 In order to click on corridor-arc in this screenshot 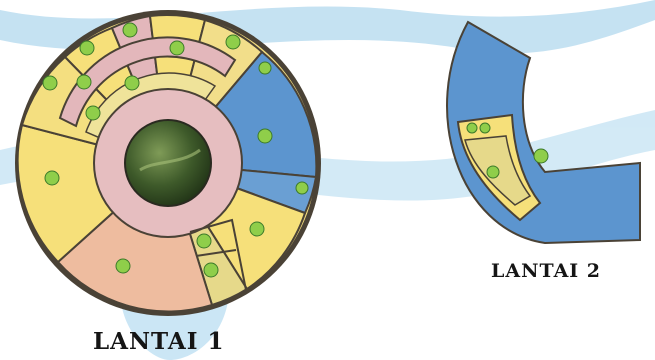, I will do `click(147, 82)`.